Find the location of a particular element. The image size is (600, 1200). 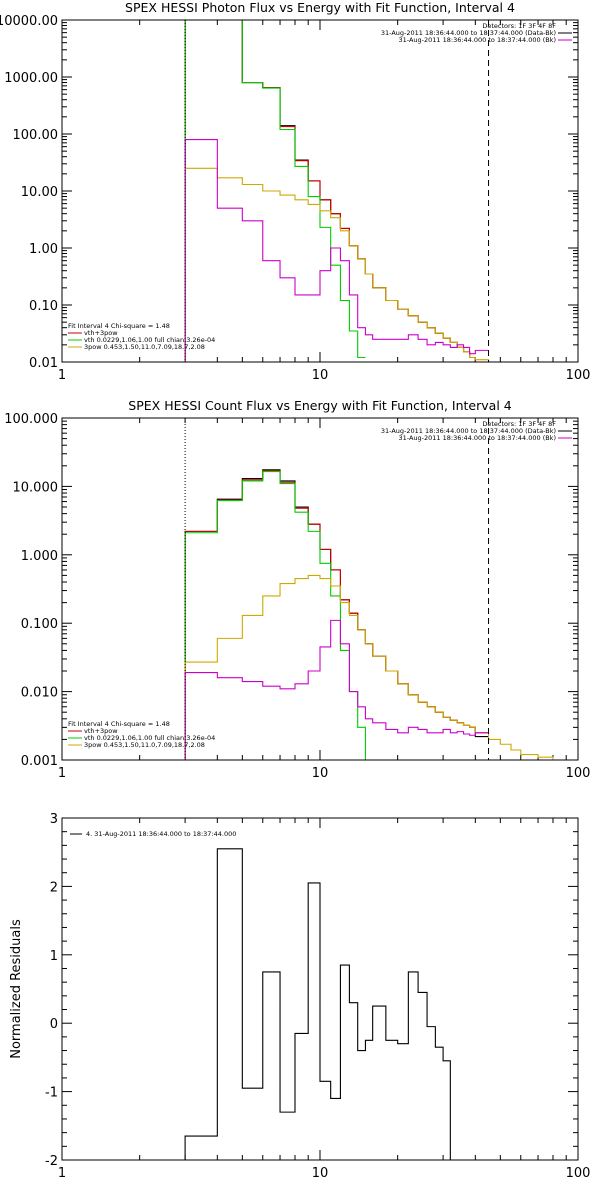

series-vth-3pow is located at coordinates (336, 191).